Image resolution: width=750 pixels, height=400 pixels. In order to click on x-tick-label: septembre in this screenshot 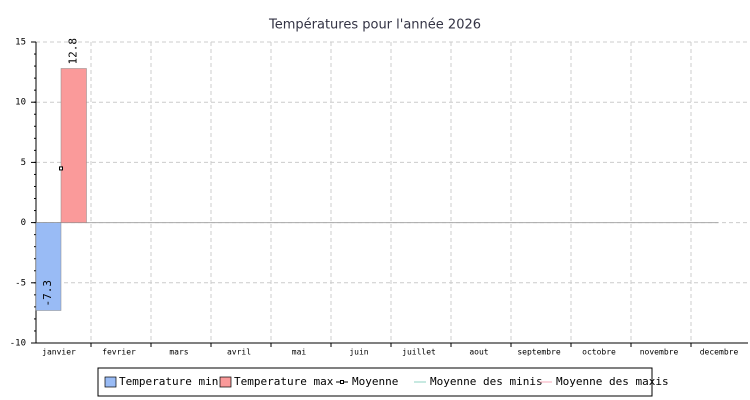, I will do `click(539, 352)`.